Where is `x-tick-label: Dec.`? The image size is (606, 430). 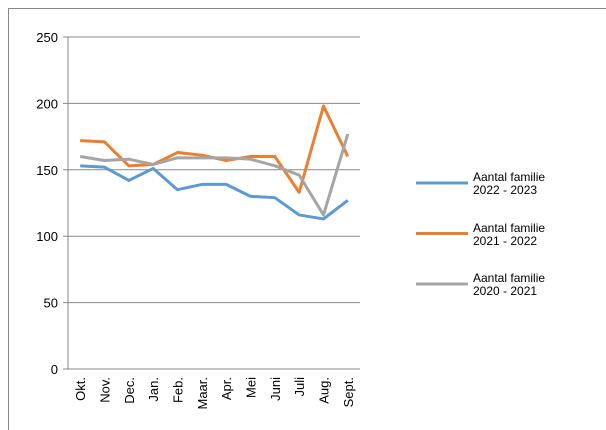 x-tick-label: Dec. is located at coordinates (129, 390).